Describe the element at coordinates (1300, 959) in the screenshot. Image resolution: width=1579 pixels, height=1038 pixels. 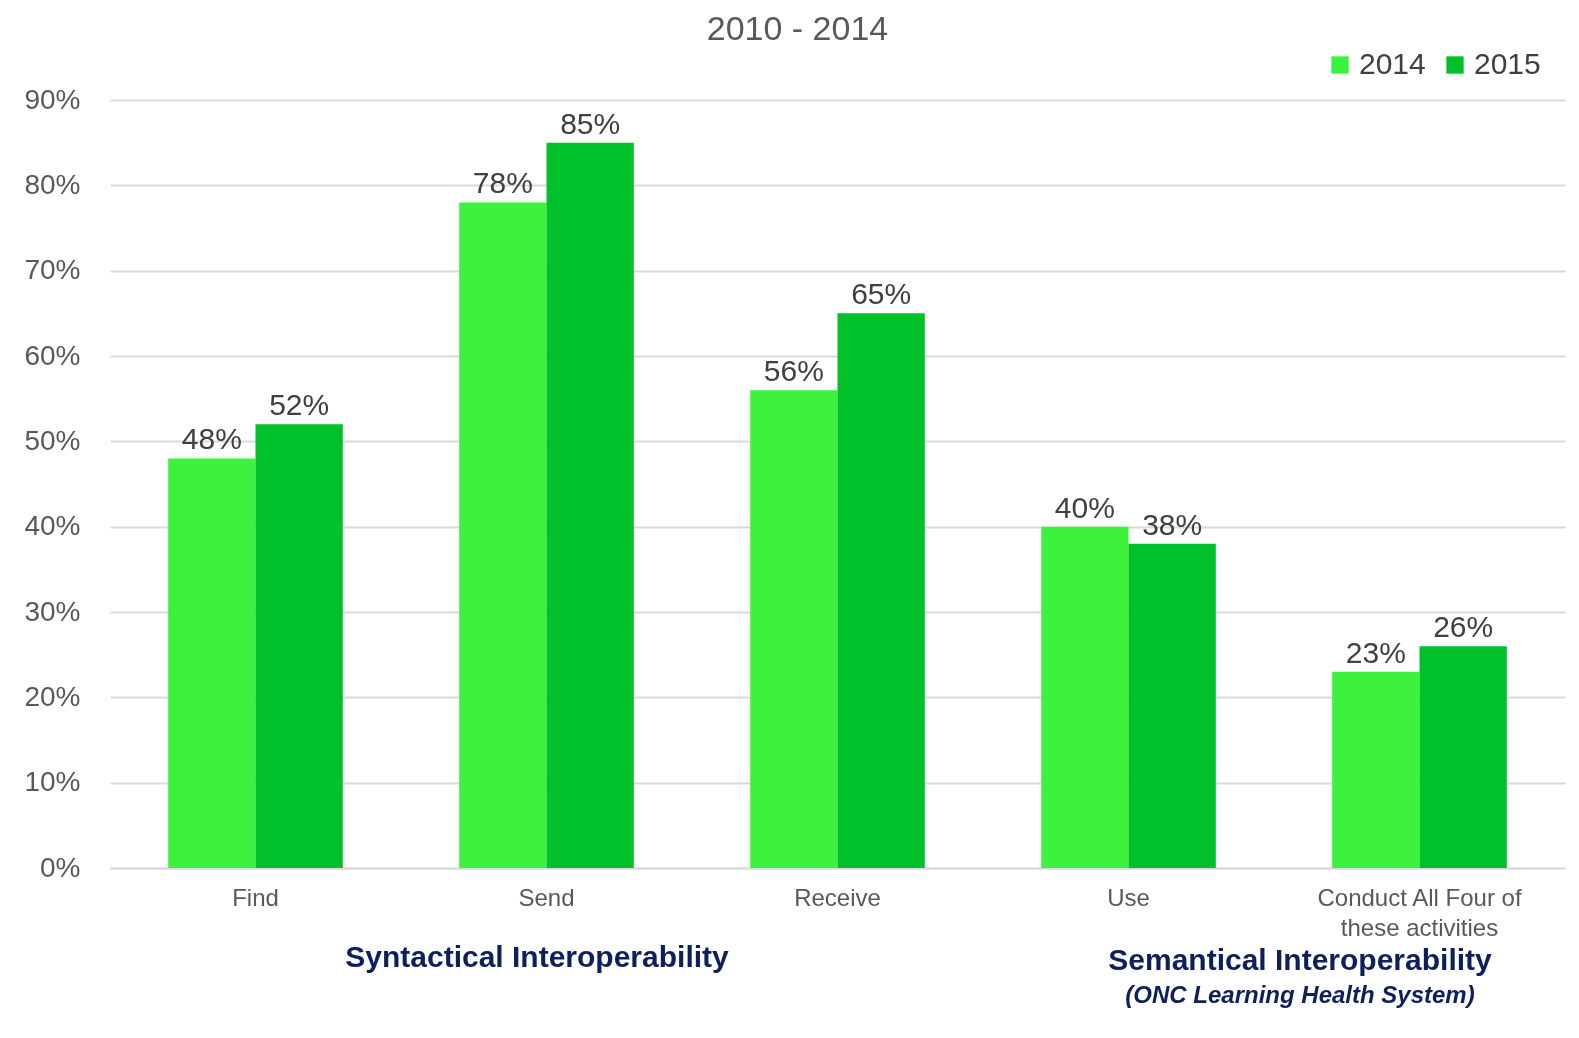
I see `text: Semantical Interoperability` at that location.